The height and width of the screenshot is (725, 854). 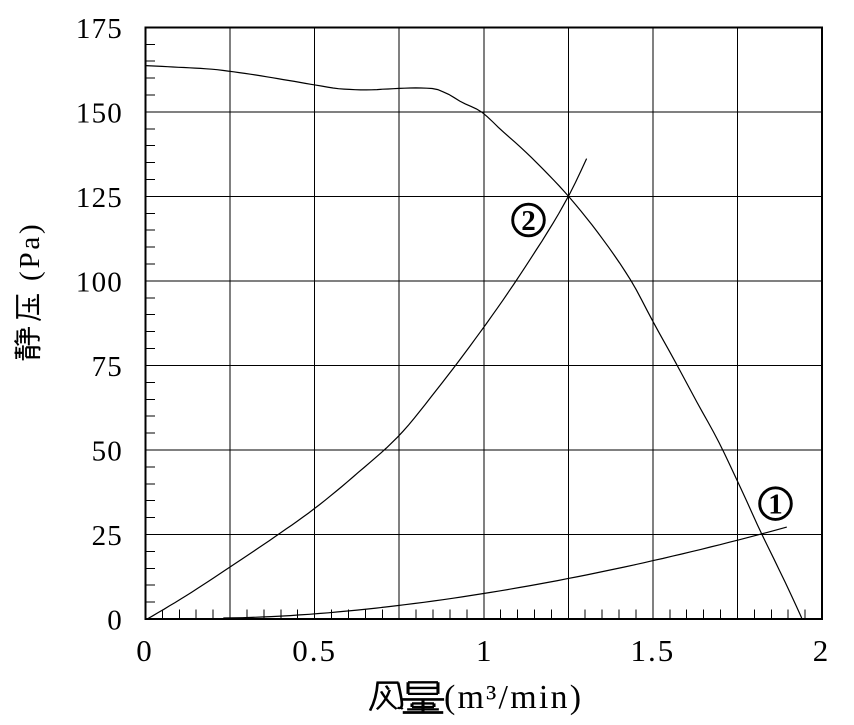 I want to click on svg-text: 0.5, so click(x=314, y=650).